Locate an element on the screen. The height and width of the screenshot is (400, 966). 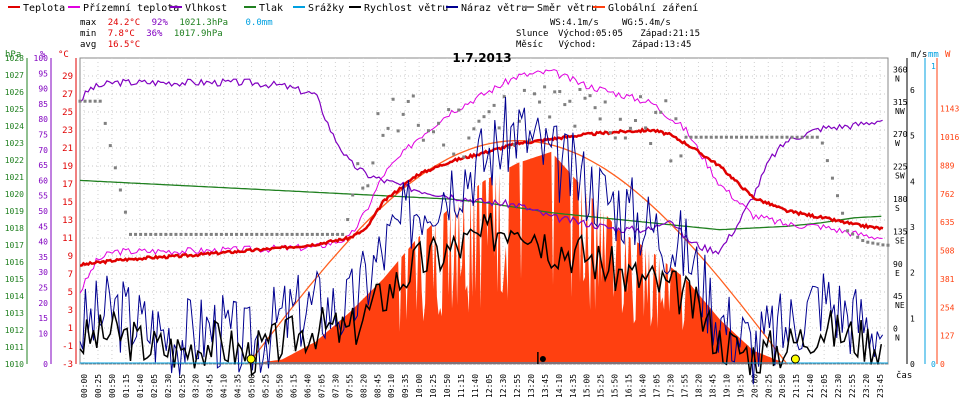
temp-tick: 21 is located at coordinates (67, 149).